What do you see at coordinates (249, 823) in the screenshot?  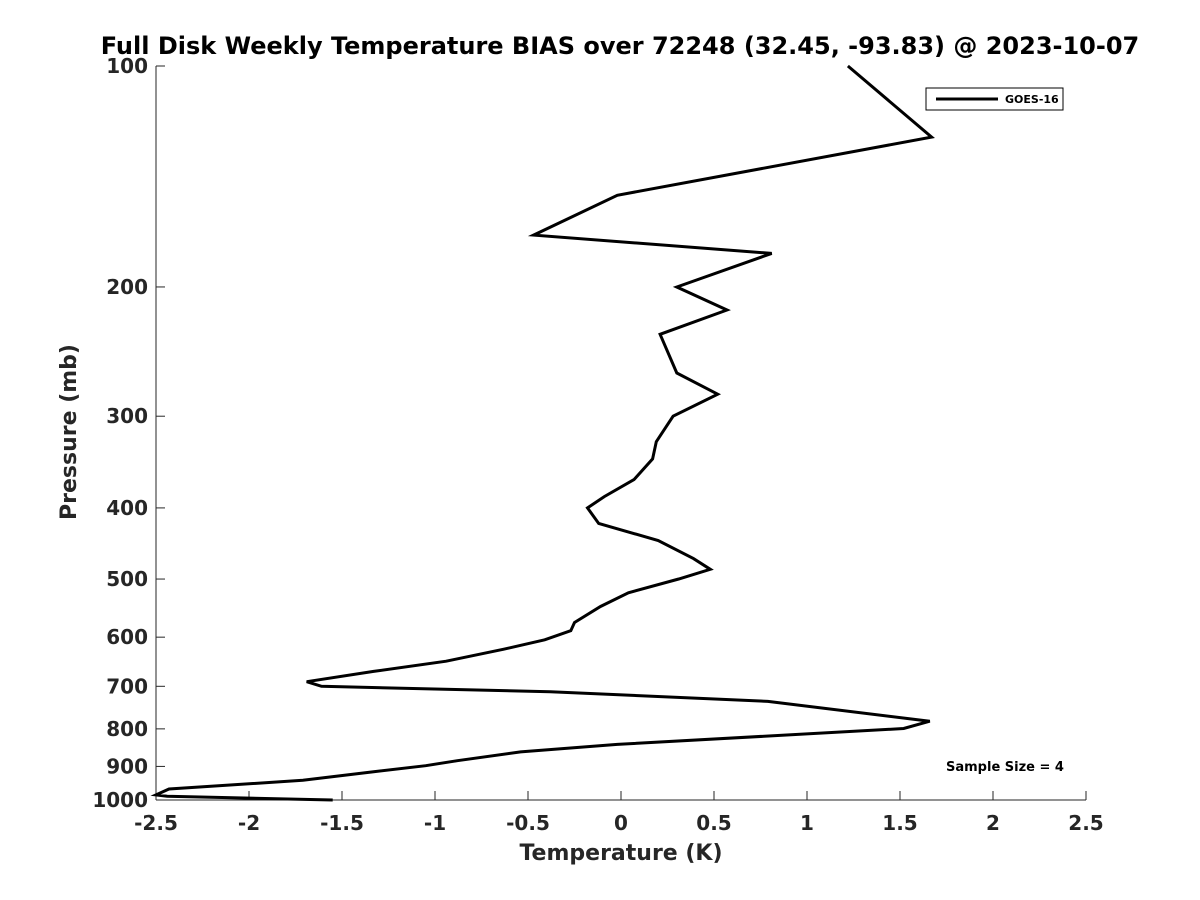 I see `x-tick-label: -2` at bounding box center [249, 823].